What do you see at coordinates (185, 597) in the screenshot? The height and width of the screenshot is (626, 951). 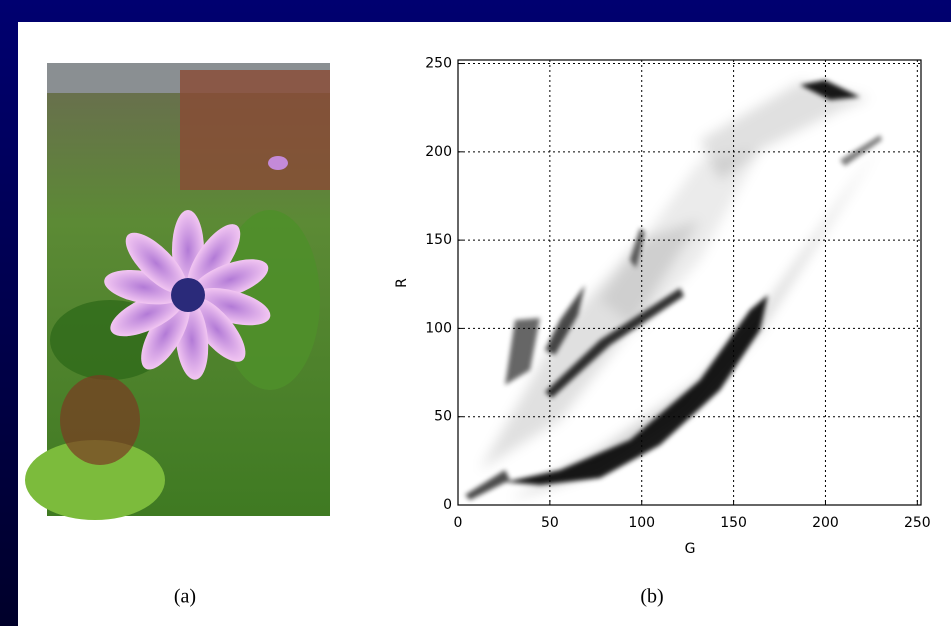 I see `caption: (a)` at bounding box center [185, 597].